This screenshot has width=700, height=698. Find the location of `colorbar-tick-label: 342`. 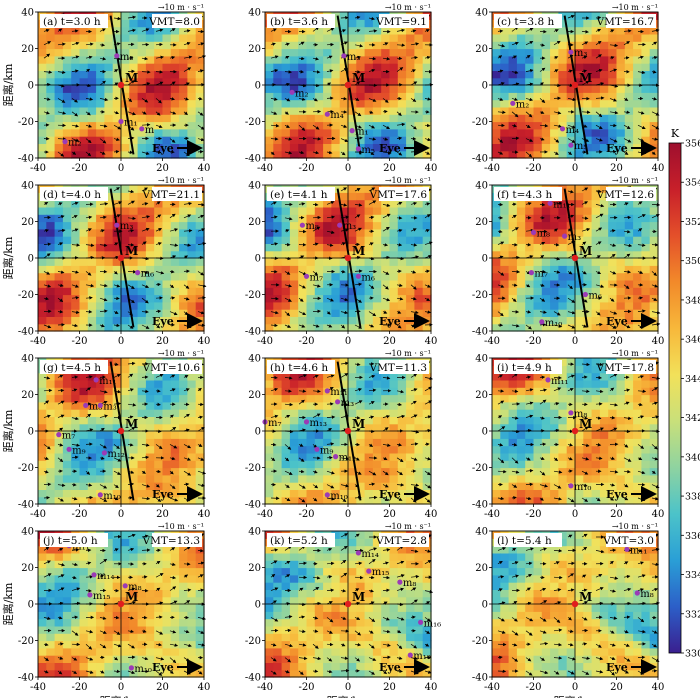

colorbar-tick-label: 342 is located at coordinates (692, 418).